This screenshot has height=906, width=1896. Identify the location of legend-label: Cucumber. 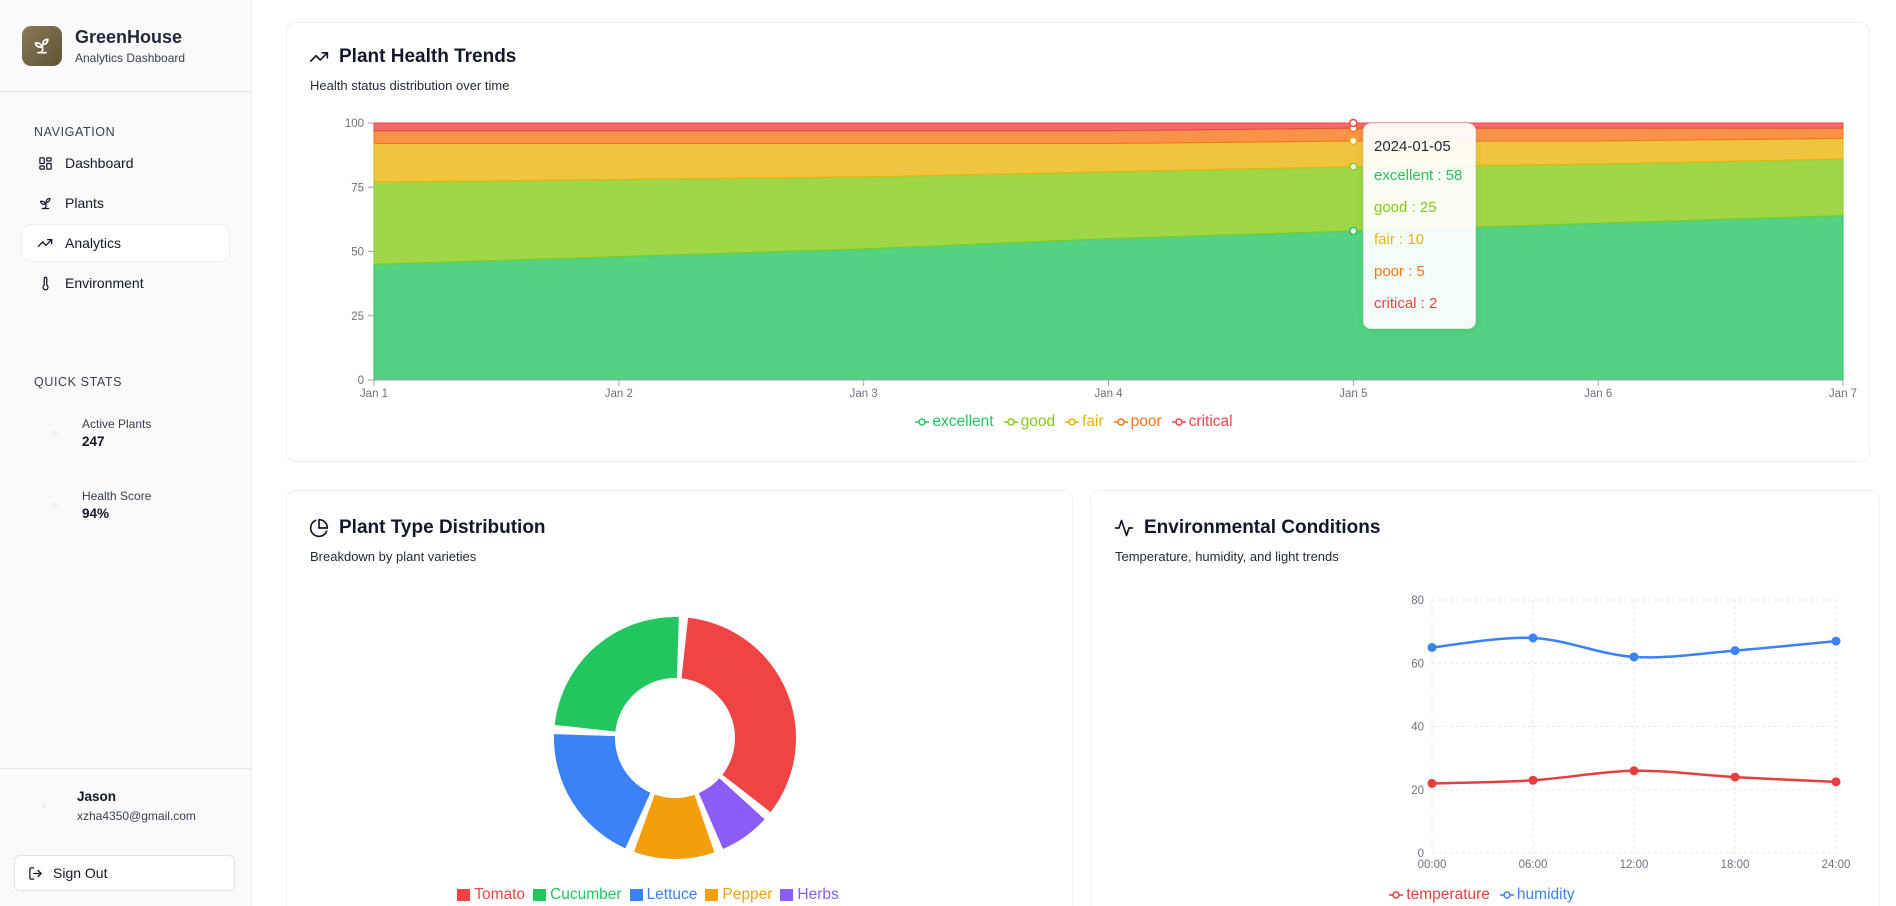
(586, 894).